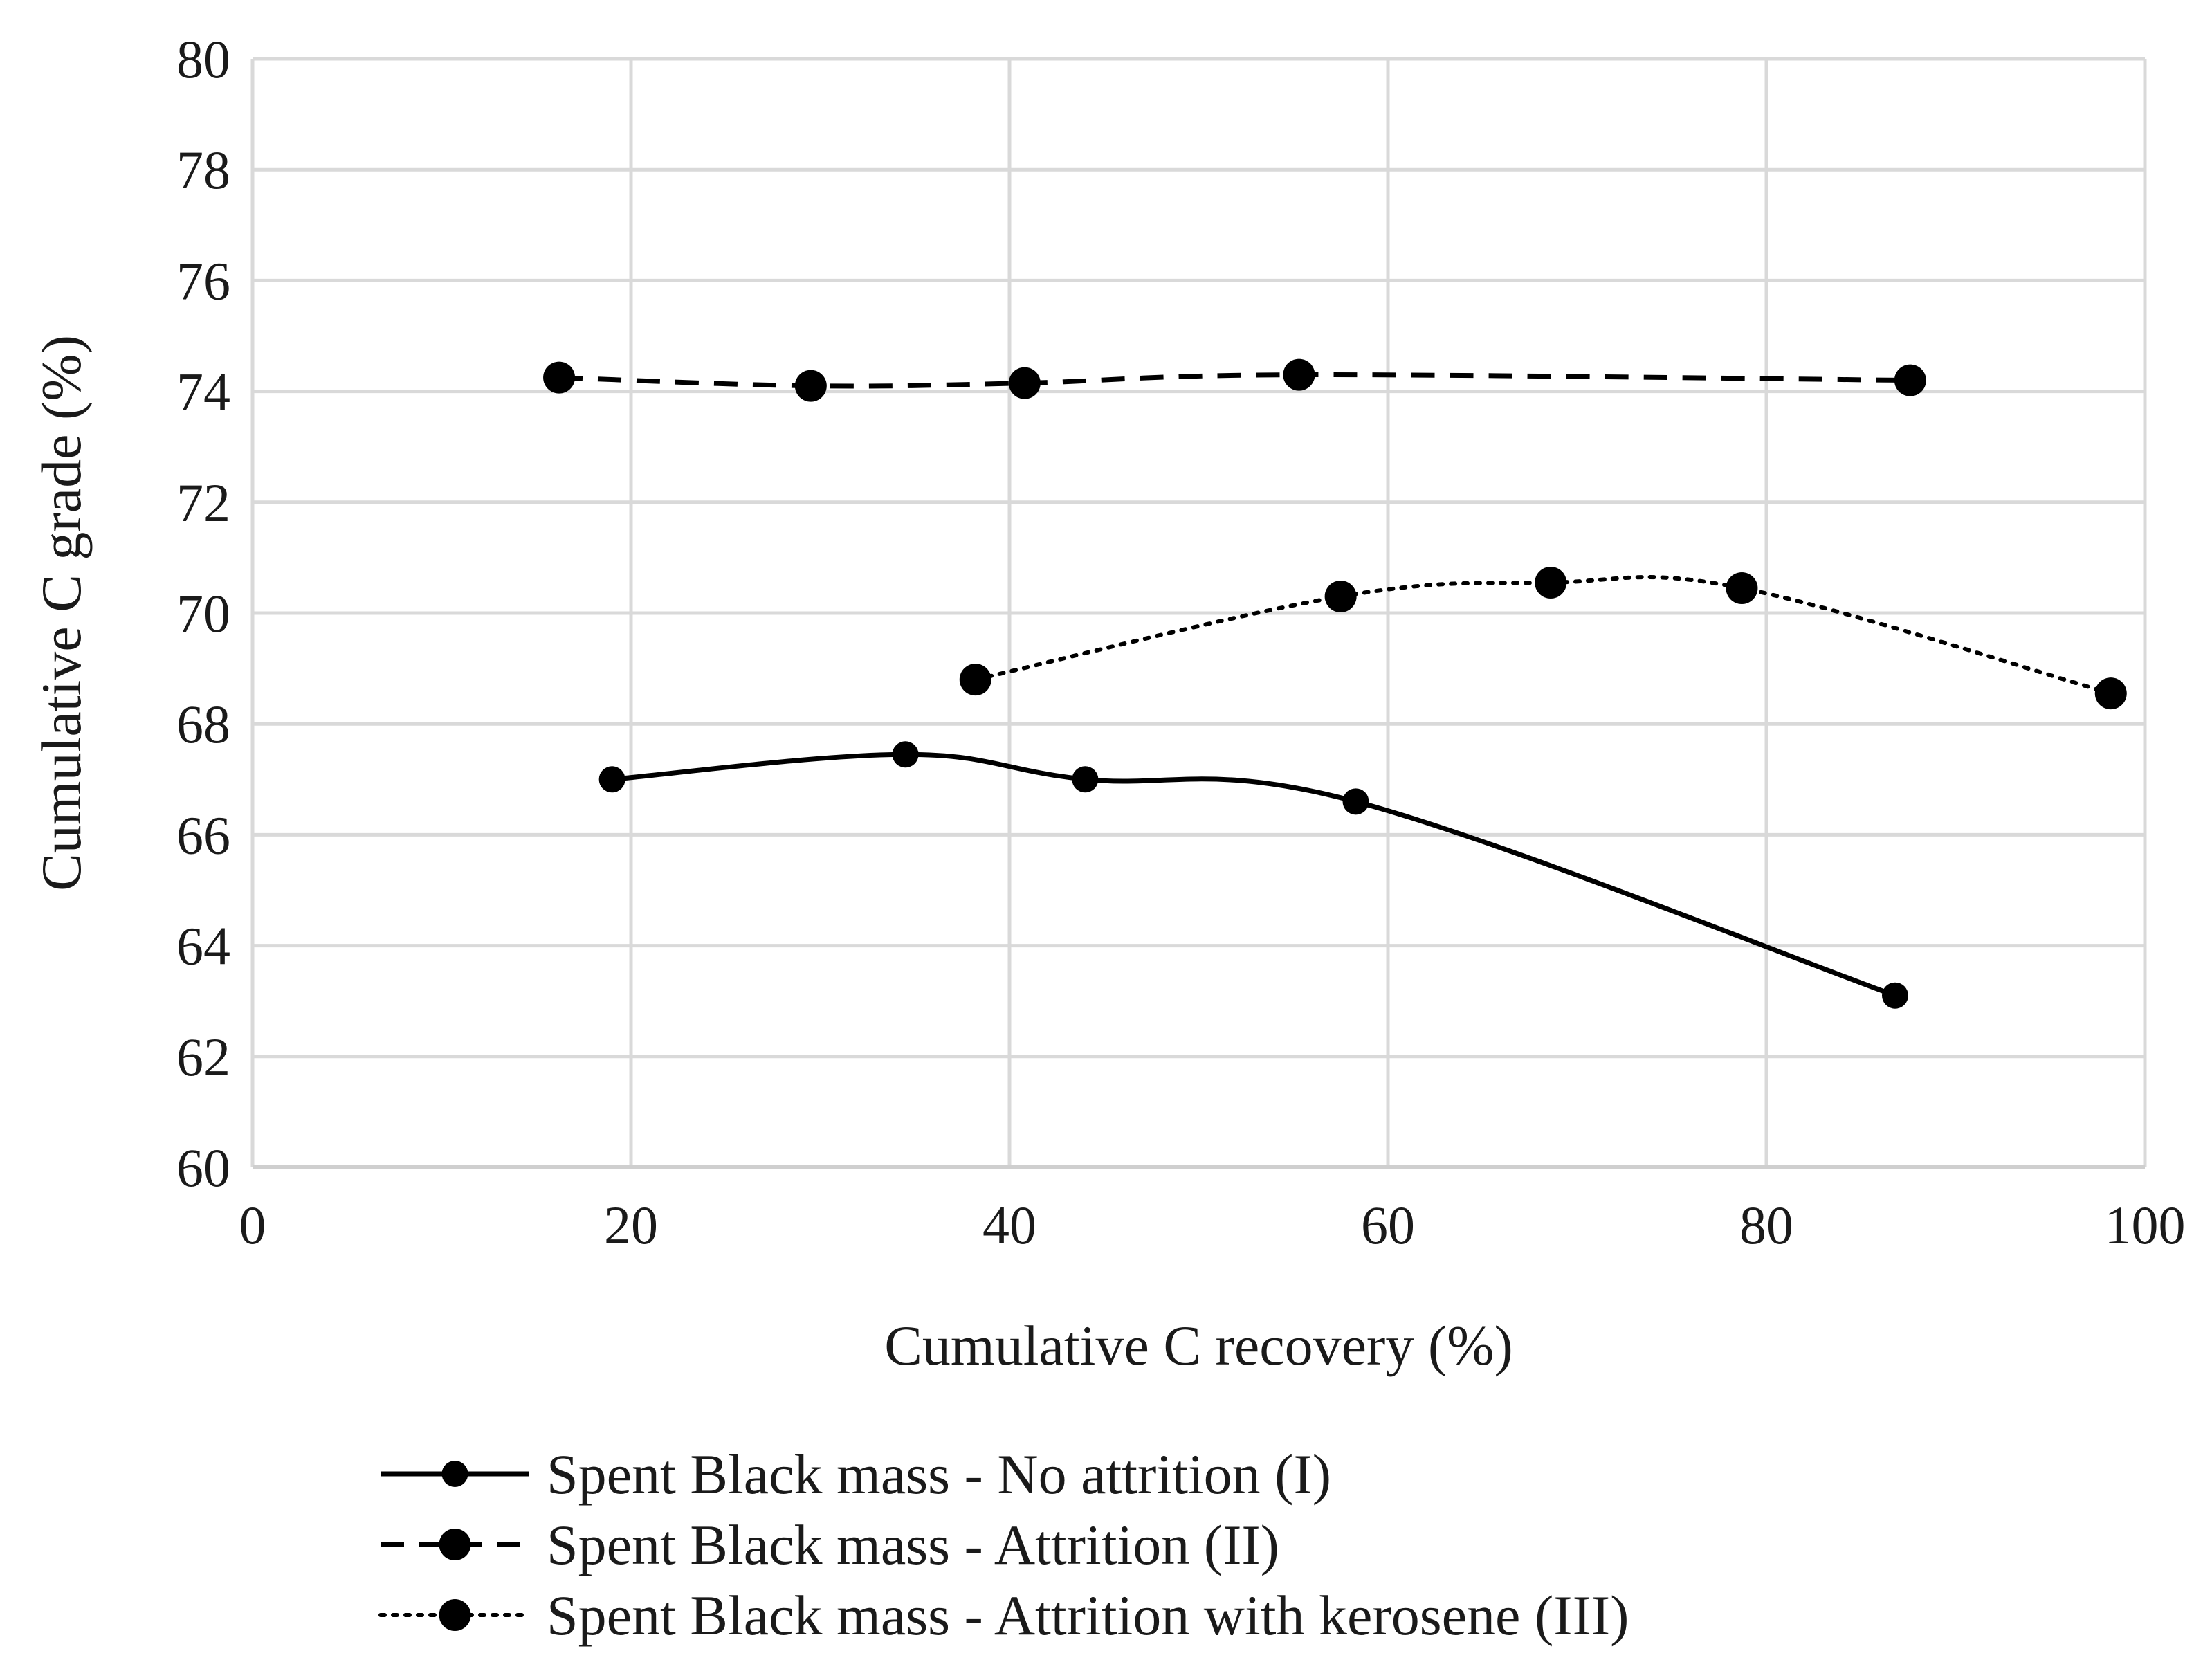 Image resolution: width=2212 pixels, height=1678 pixels. Describe the element at coordinates (203, 835) in the screenshot. I see `y-tick-label: 66` at that location.